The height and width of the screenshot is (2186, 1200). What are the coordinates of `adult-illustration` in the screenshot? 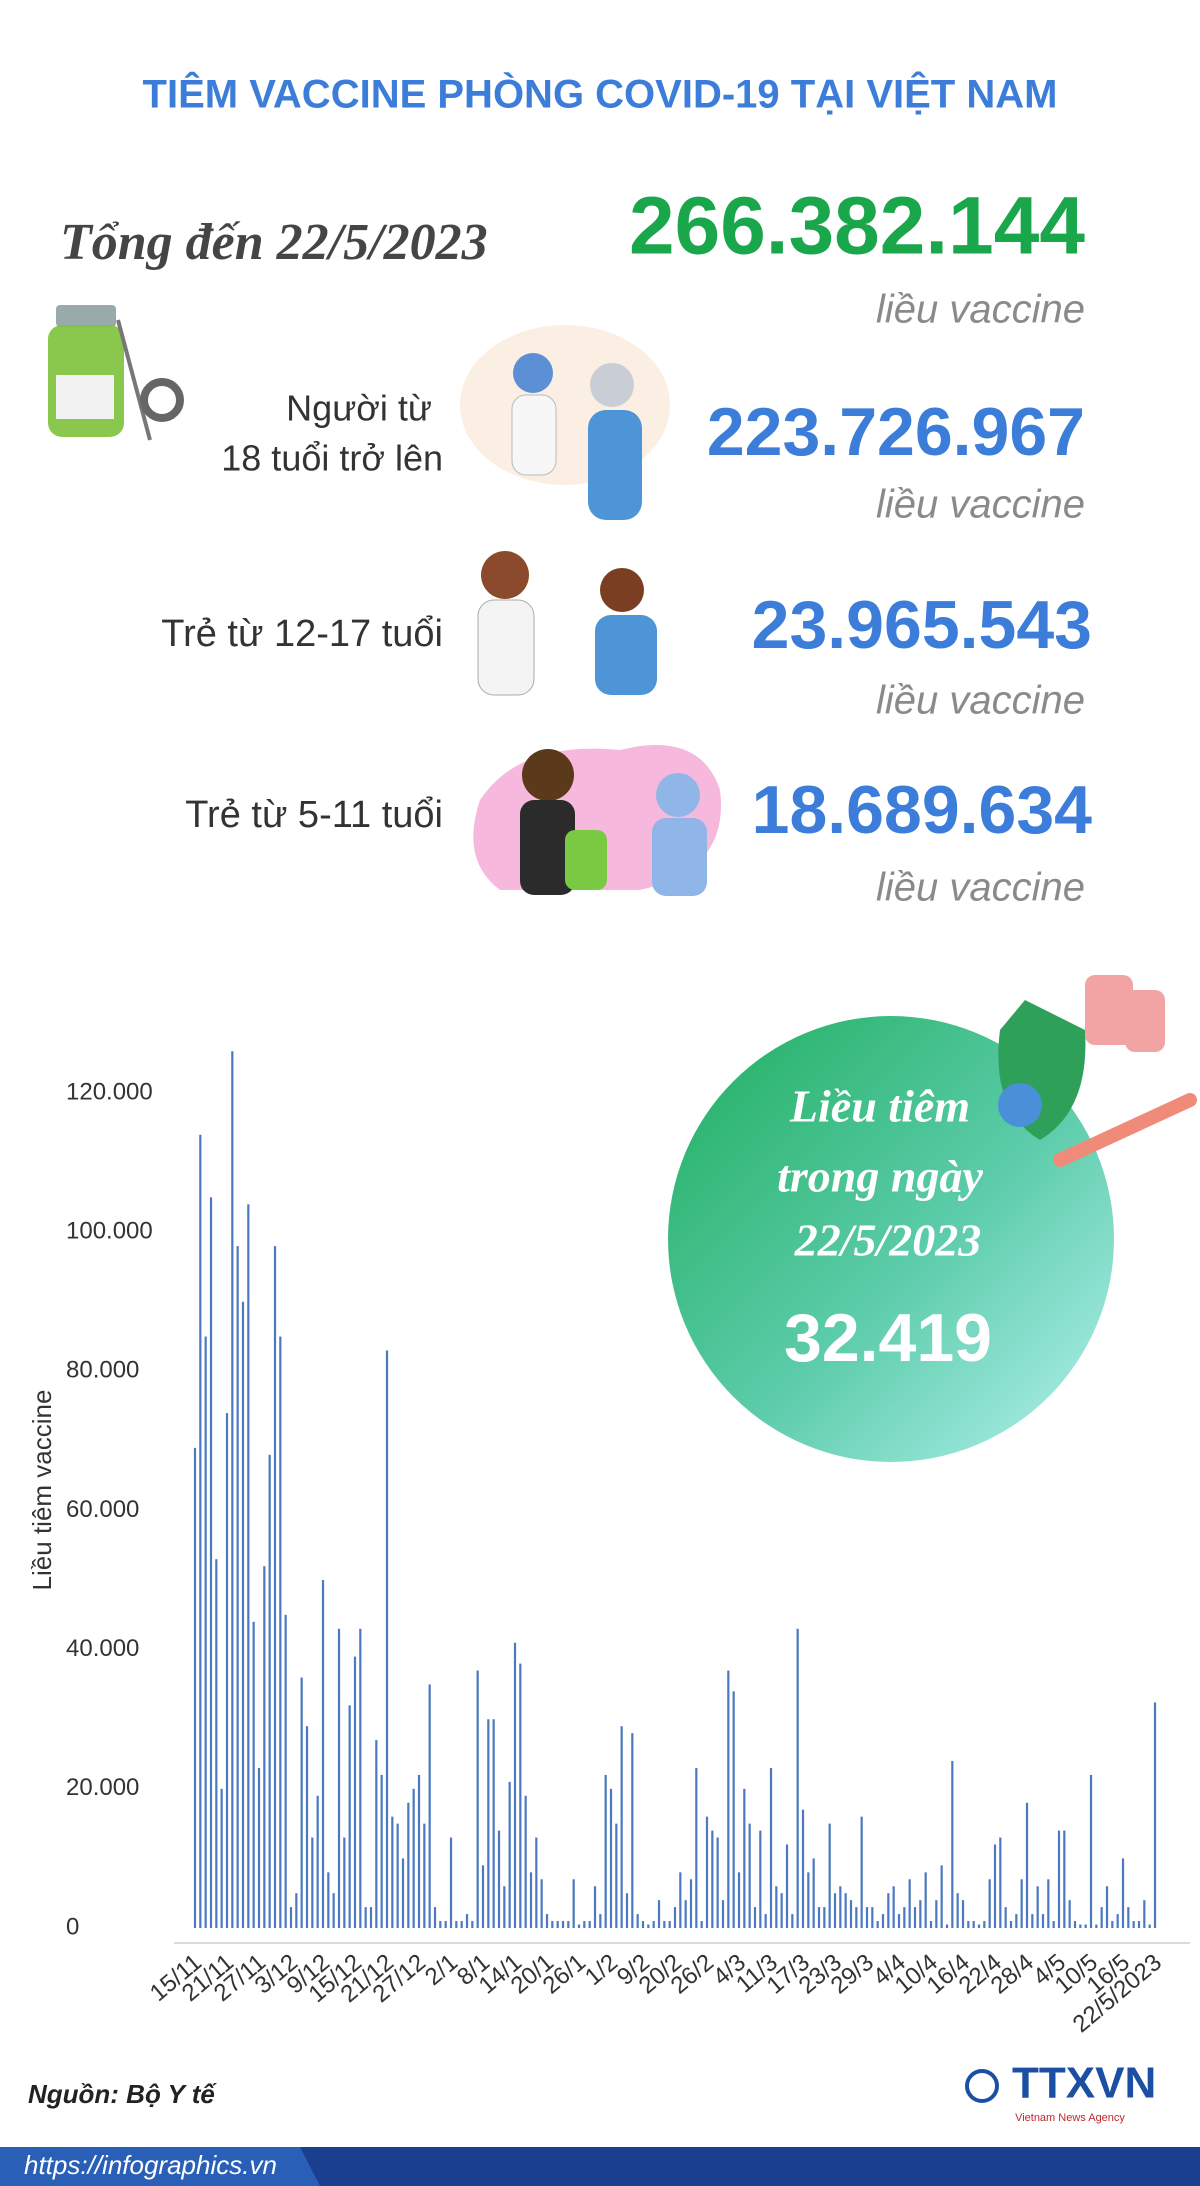 It's located at (565, 422).